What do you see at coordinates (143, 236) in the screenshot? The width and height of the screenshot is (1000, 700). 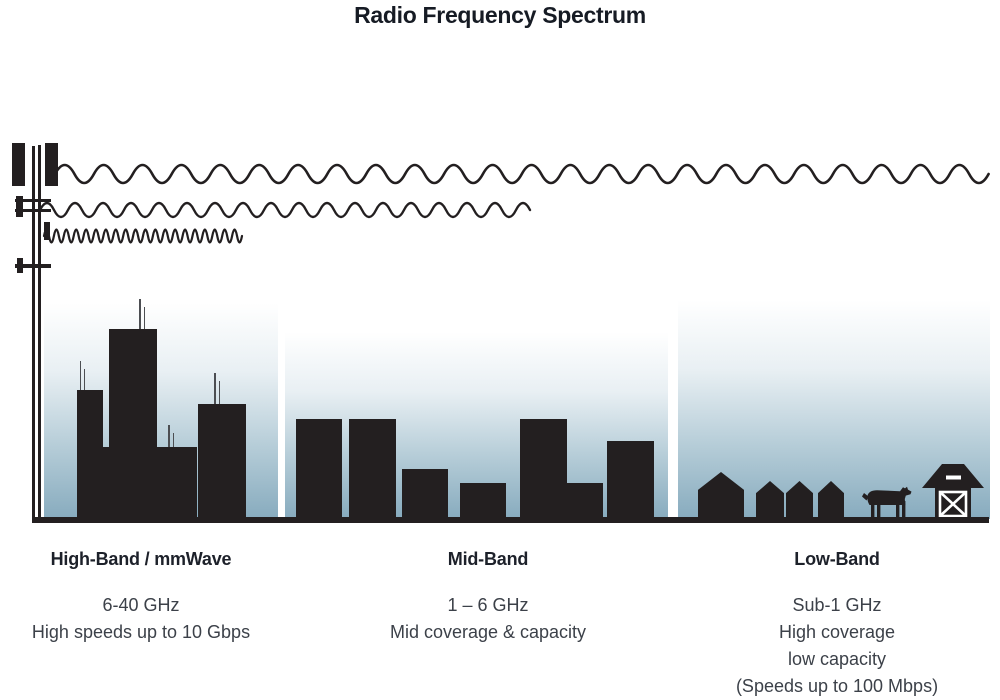 I see `high-band-wave-icon` at bounding box center [143, 236].